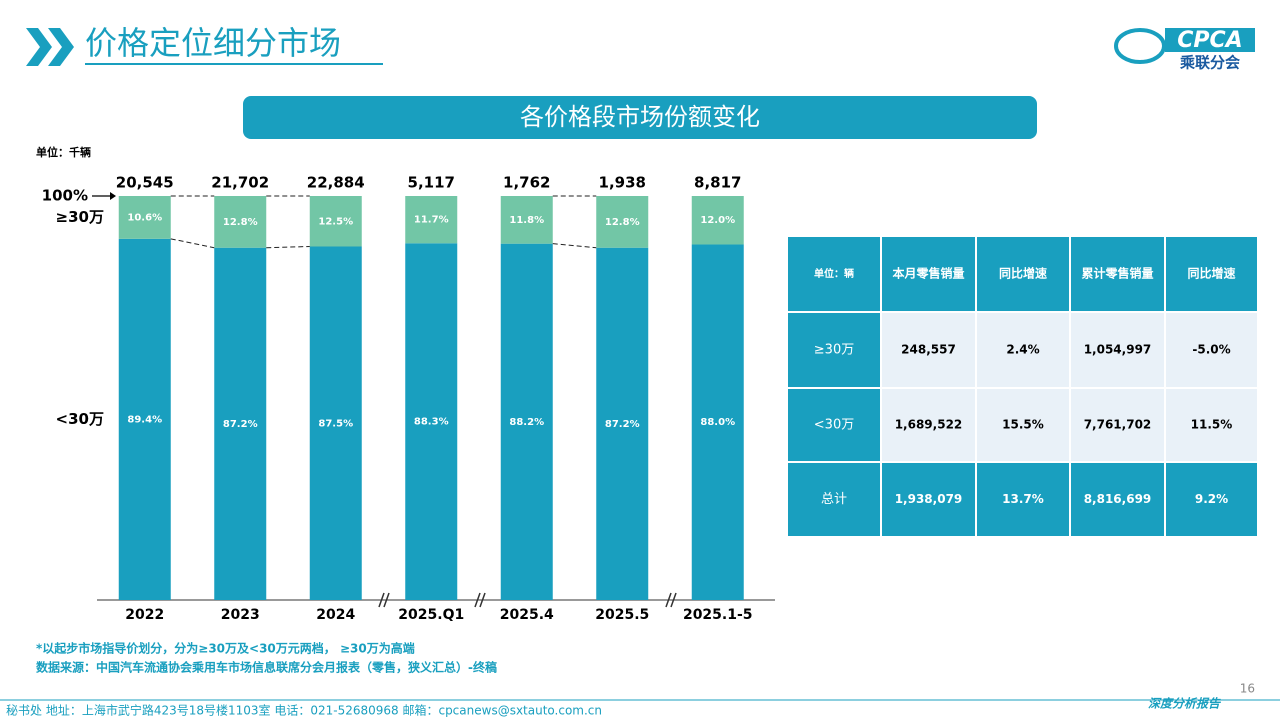 This screenshot has width=1280, height=720. I want to click on x-tick-label: 2022, so click(144, 615).